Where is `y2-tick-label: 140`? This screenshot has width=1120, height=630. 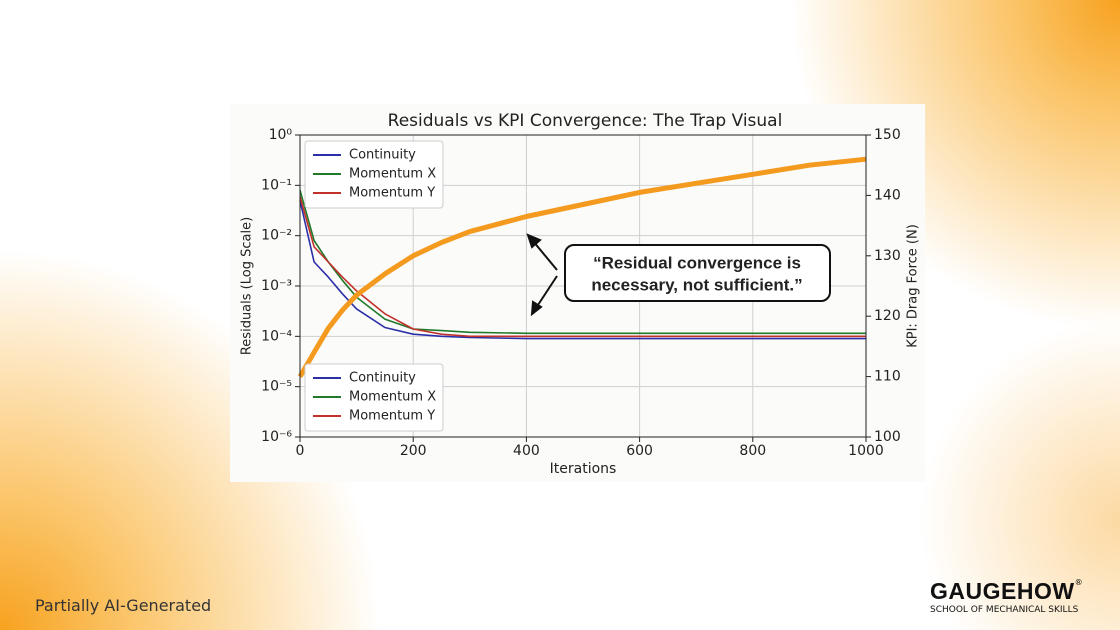 y2-tick-label: 140 is located at coordinates (887, 195).